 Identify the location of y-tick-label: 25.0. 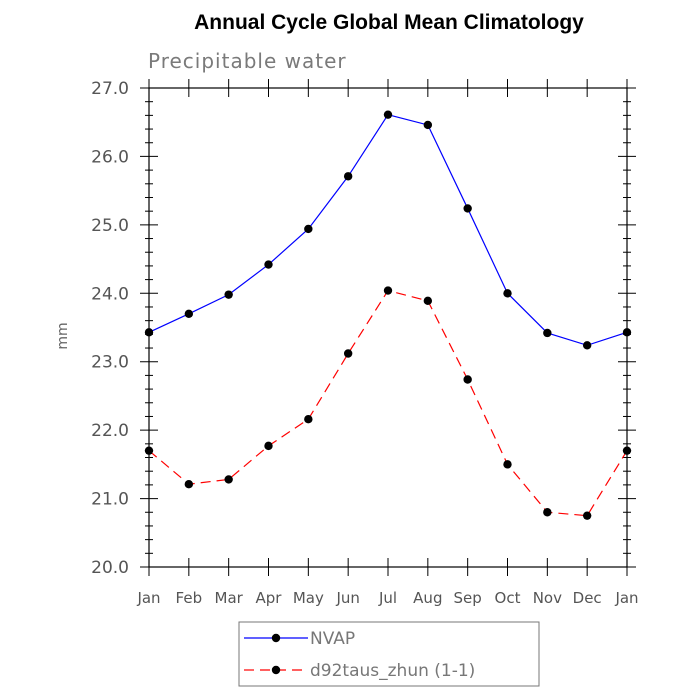
(110, 226).